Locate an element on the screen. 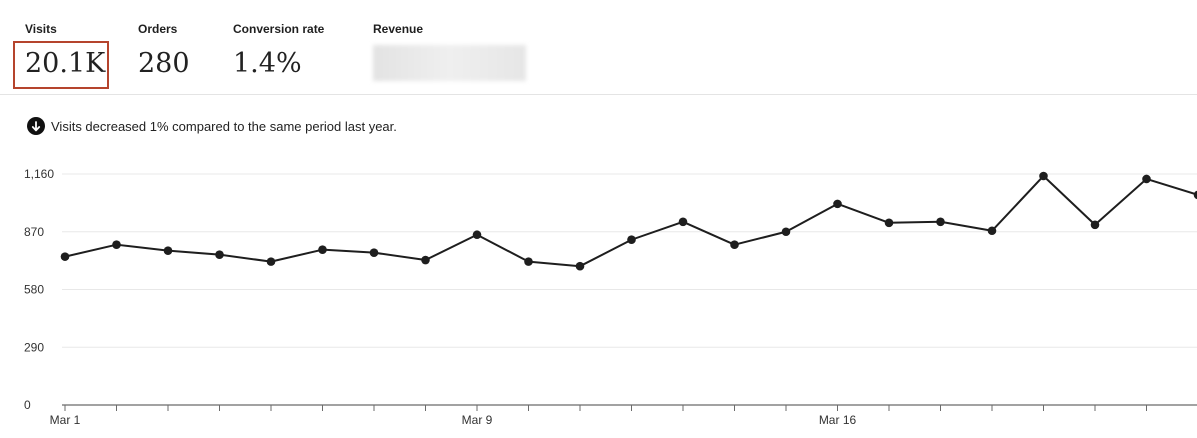 The image size is (1197, 438). visits-value: 20.1K is located at coordinates (65, 63).